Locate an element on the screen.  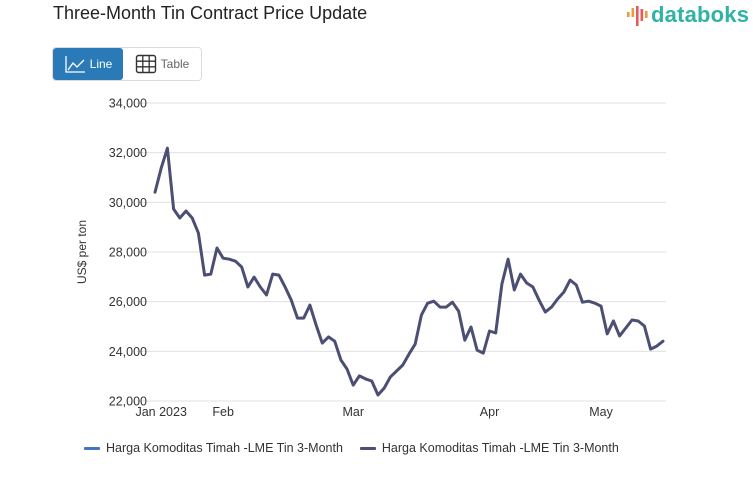
y-tick-label: 24,000 is located at coordinates (128, 352).